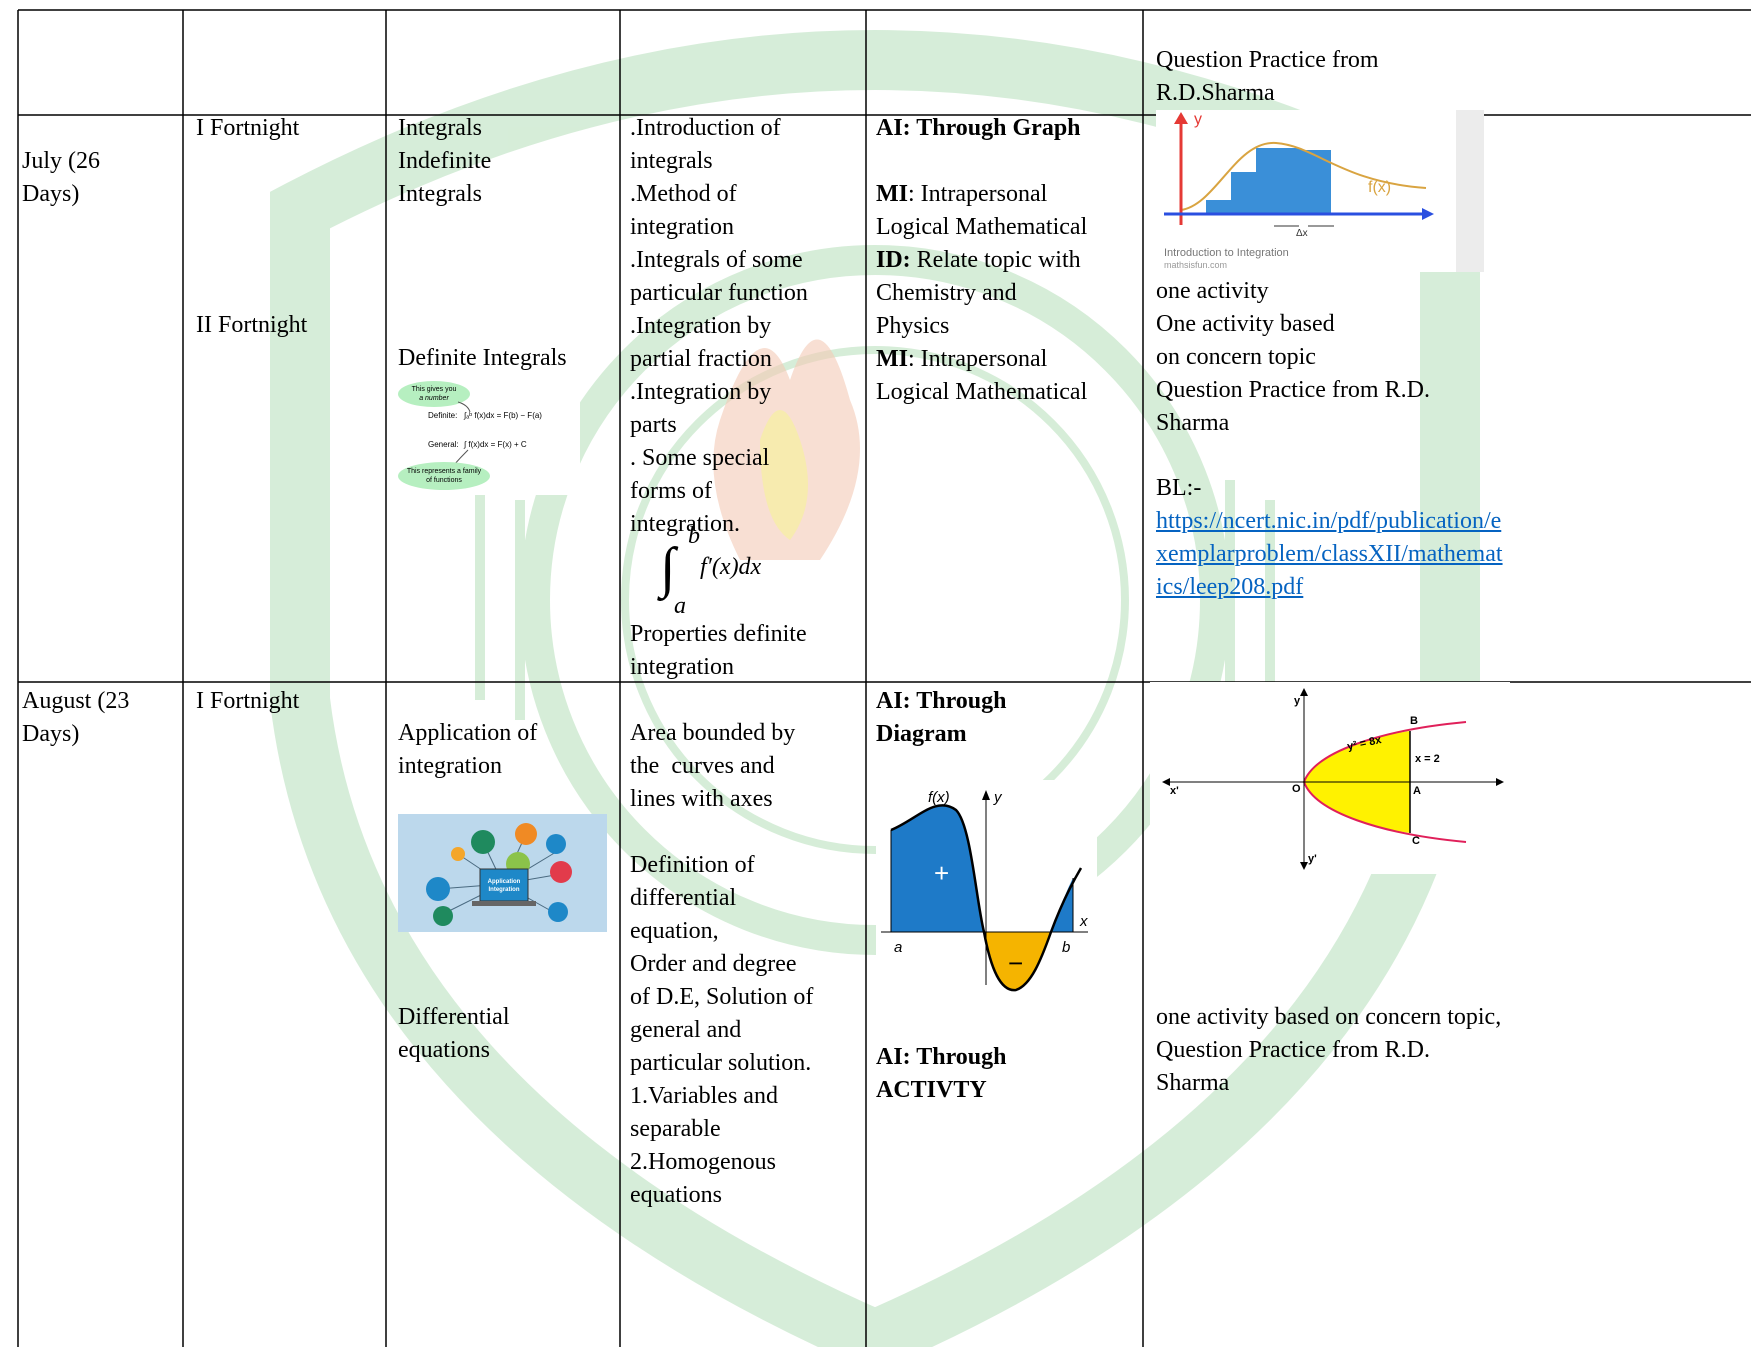 The height and width of the screenshot is (1347, 1751). Describe the element at coordinates (986, 890) in the screenshot. I see `area-diagram-image: f(x) y + − a b x` at that location.